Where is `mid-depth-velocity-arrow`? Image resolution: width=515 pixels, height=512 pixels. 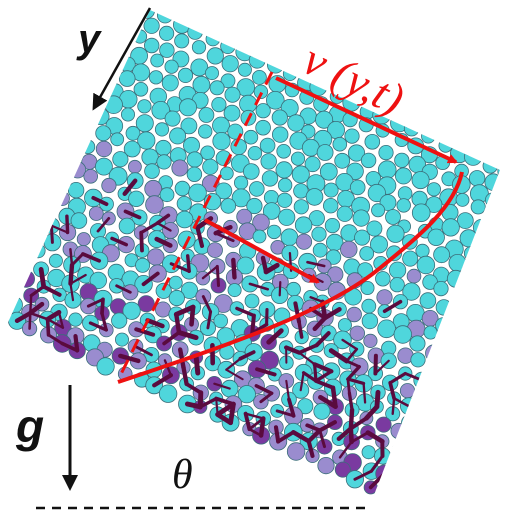 mid-depth-velocity-arrow is located at coordinates (262, 251).